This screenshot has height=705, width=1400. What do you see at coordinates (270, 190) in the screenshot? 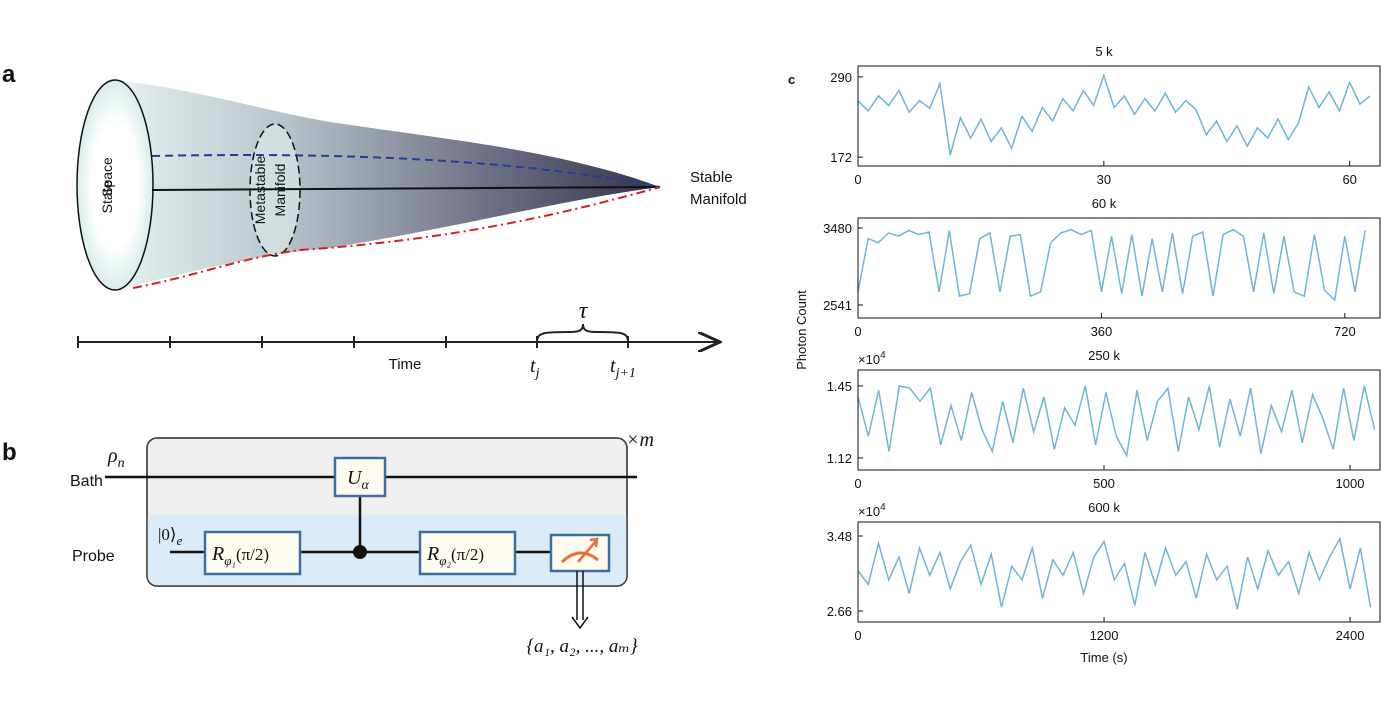
I see `metastable-label: Metastable Manifold` at bounding box center [270, 190].